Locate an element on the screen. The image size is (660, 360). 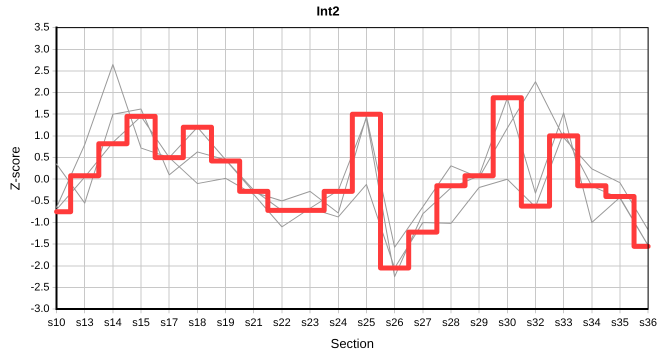
y-tick-label: -1.0 is located at coordinates (40, 222).